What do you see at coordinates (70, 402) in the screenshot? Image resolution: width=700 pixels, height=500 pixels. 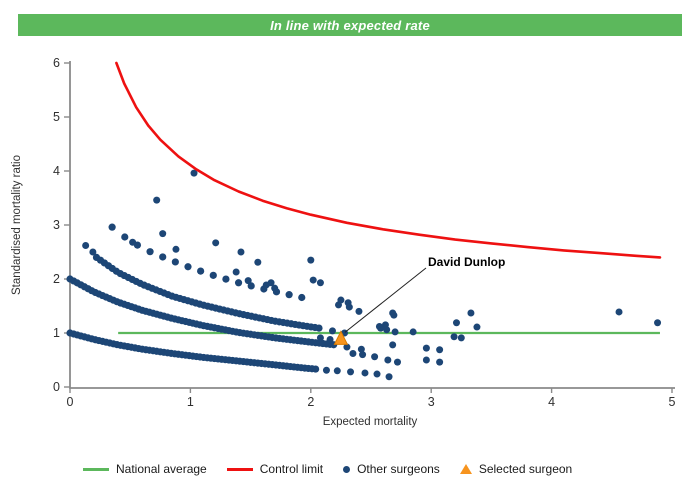 I see `x-tick-label: 0` at bounding box center [70, 402].